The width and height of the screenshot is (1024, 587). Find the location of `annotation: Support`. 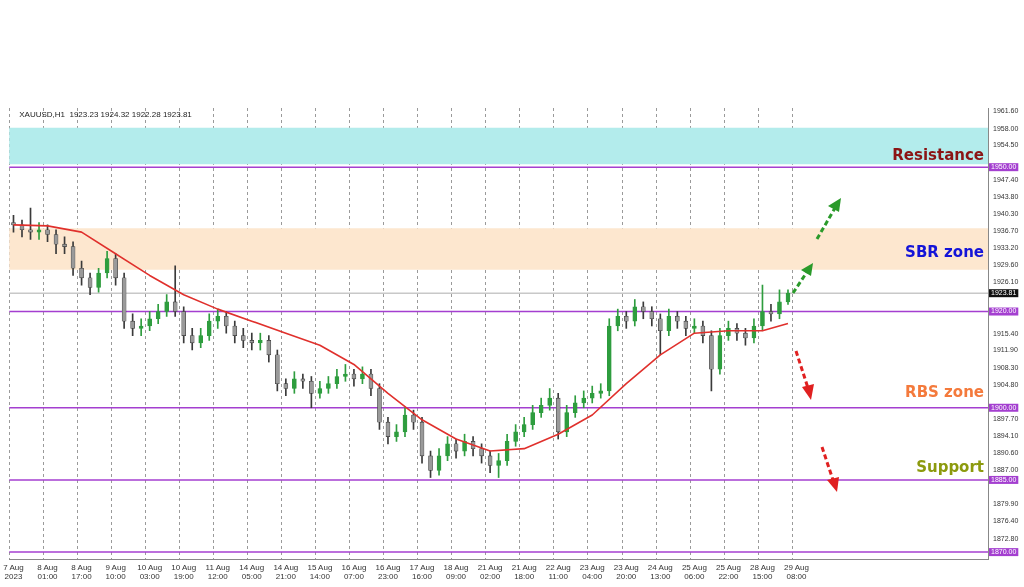

annotation: Support is located at coordinates (950, 466).